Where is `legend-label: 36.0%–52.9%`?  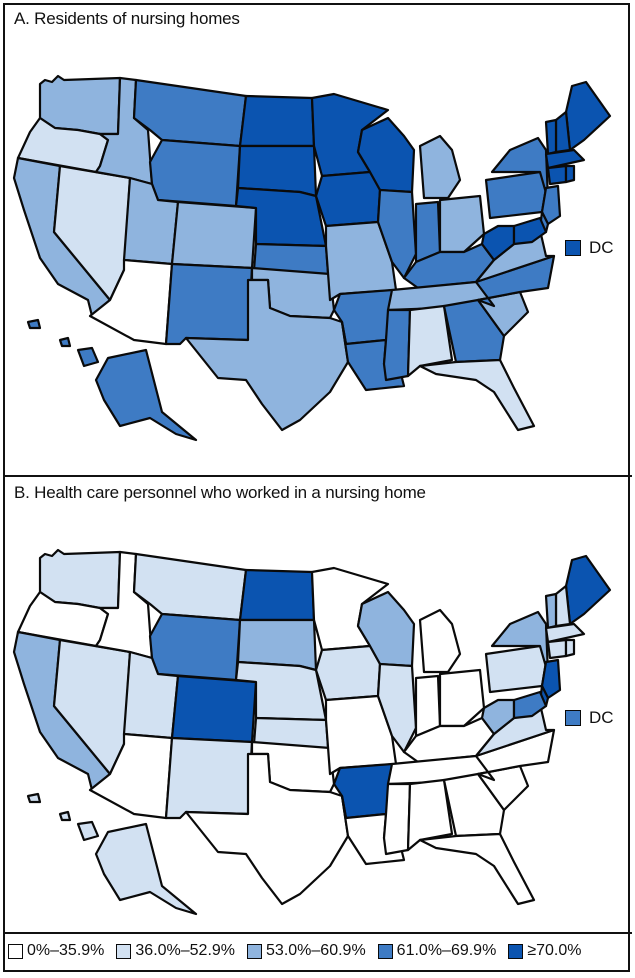
legend-label: 36.0%–52.9% is located at coordinates (185, 950).